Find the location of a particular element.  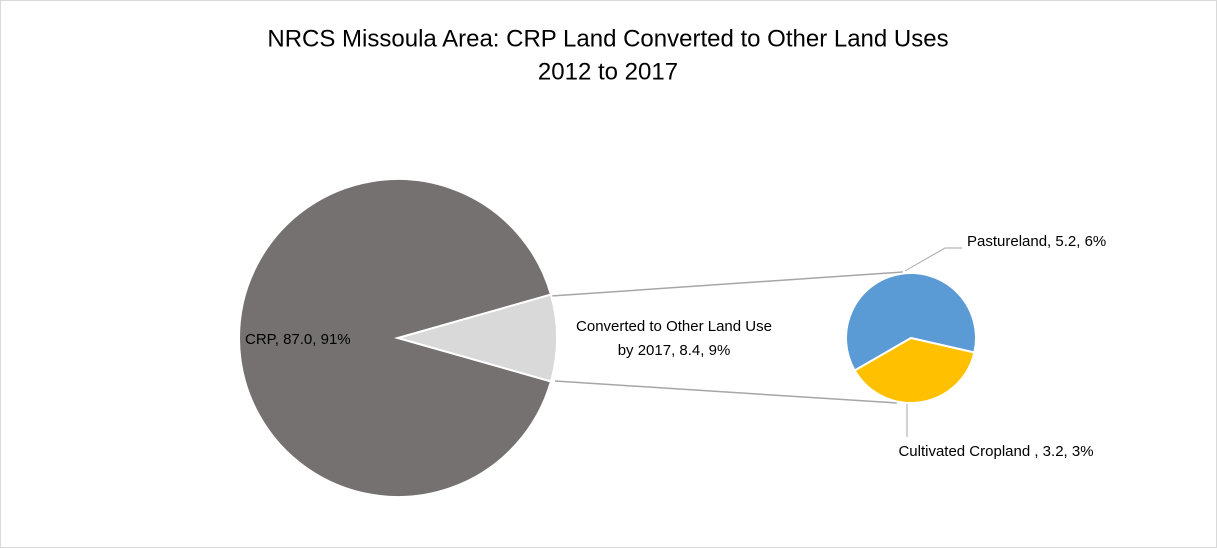

leader-line is located at coordinates (933, 259).